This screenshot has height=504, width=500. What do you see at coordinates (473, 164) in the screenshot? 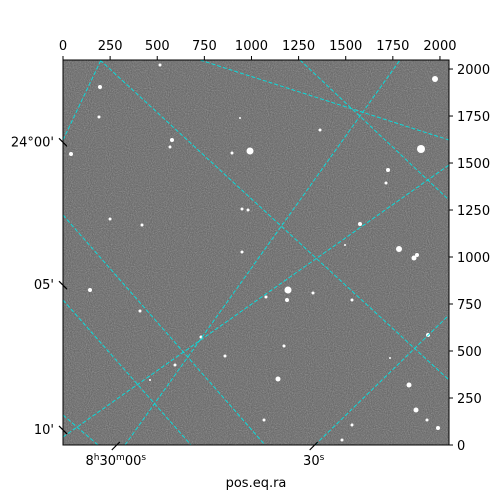
I see `right-tick-label: 1500` at bounding box center [473, 164].